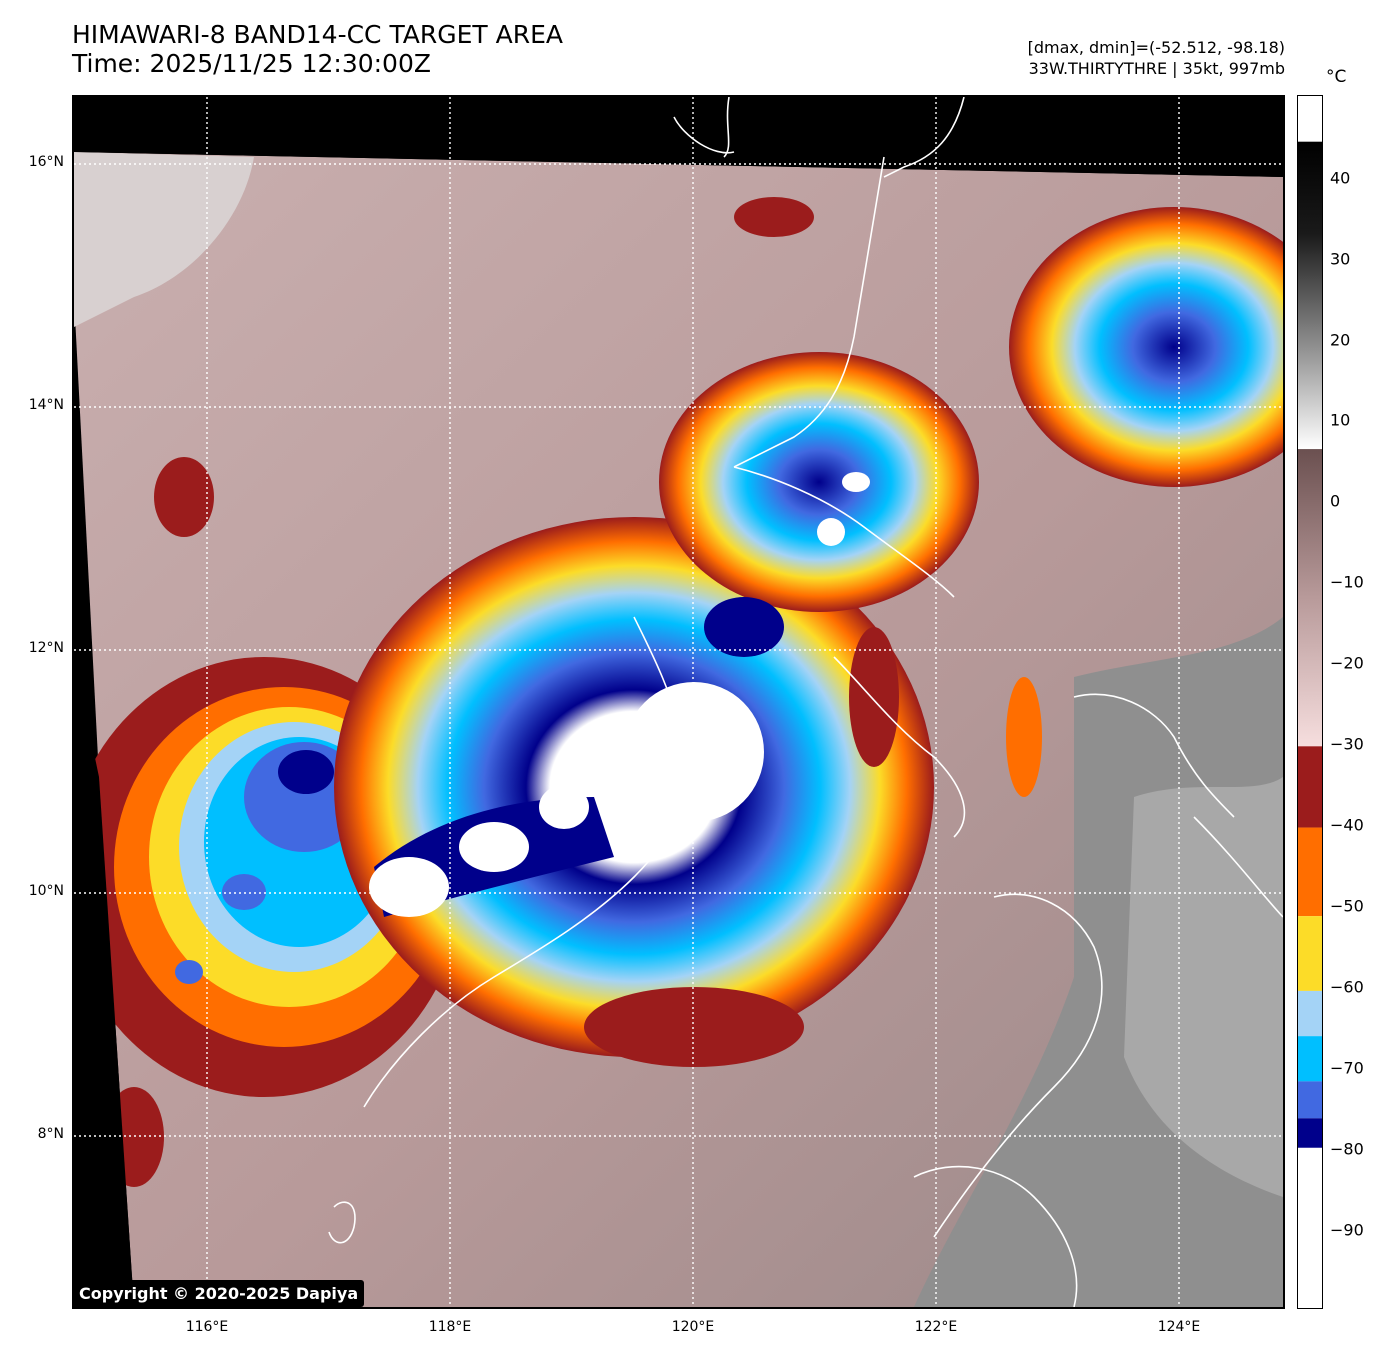 The height and width of the screenshot is (1359, 1390). Describe the element at coordinates (318, 34) in the screenshot. I see `title-line1: HIMAWARI-8 BAND14-CC TARGET AREA` at that location.